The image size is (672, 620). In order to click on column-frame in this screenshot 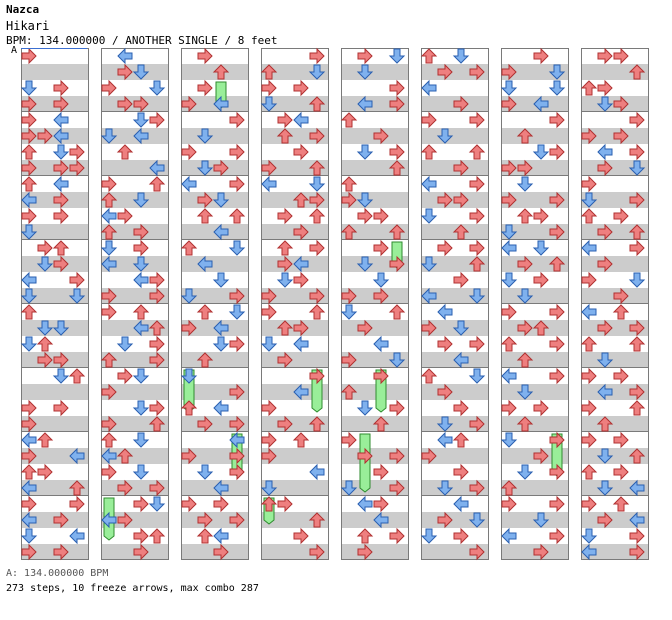, I will do `click(135, 304)`.